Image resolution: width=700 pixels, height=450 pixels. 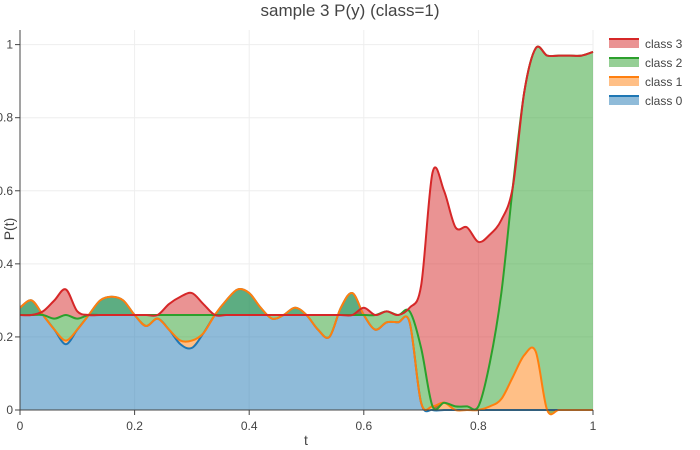 What do you see at coordinates (664, 101) in the screenshot?
I see `legend-label: class 0` at bounding box center [664, 101].